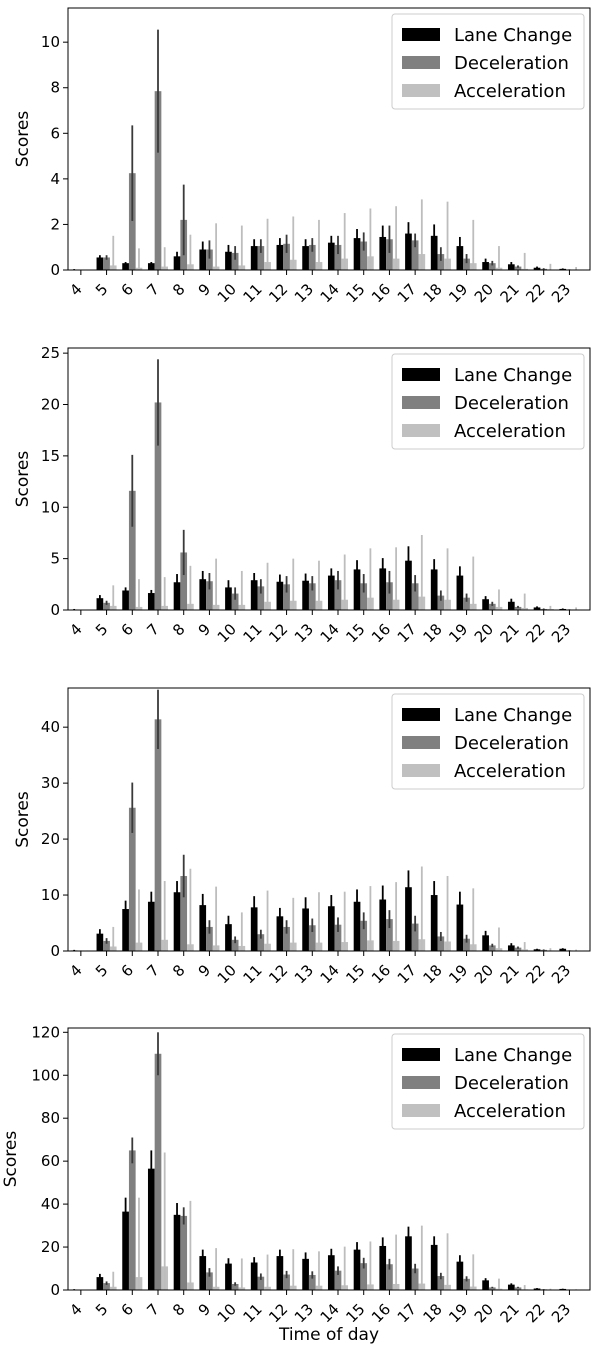 The height and width of the screenshot is (1347, 597). Describe the element at coordinates (50, 1204) in the screenshot. I see `y-tick-label: 40` at that location.